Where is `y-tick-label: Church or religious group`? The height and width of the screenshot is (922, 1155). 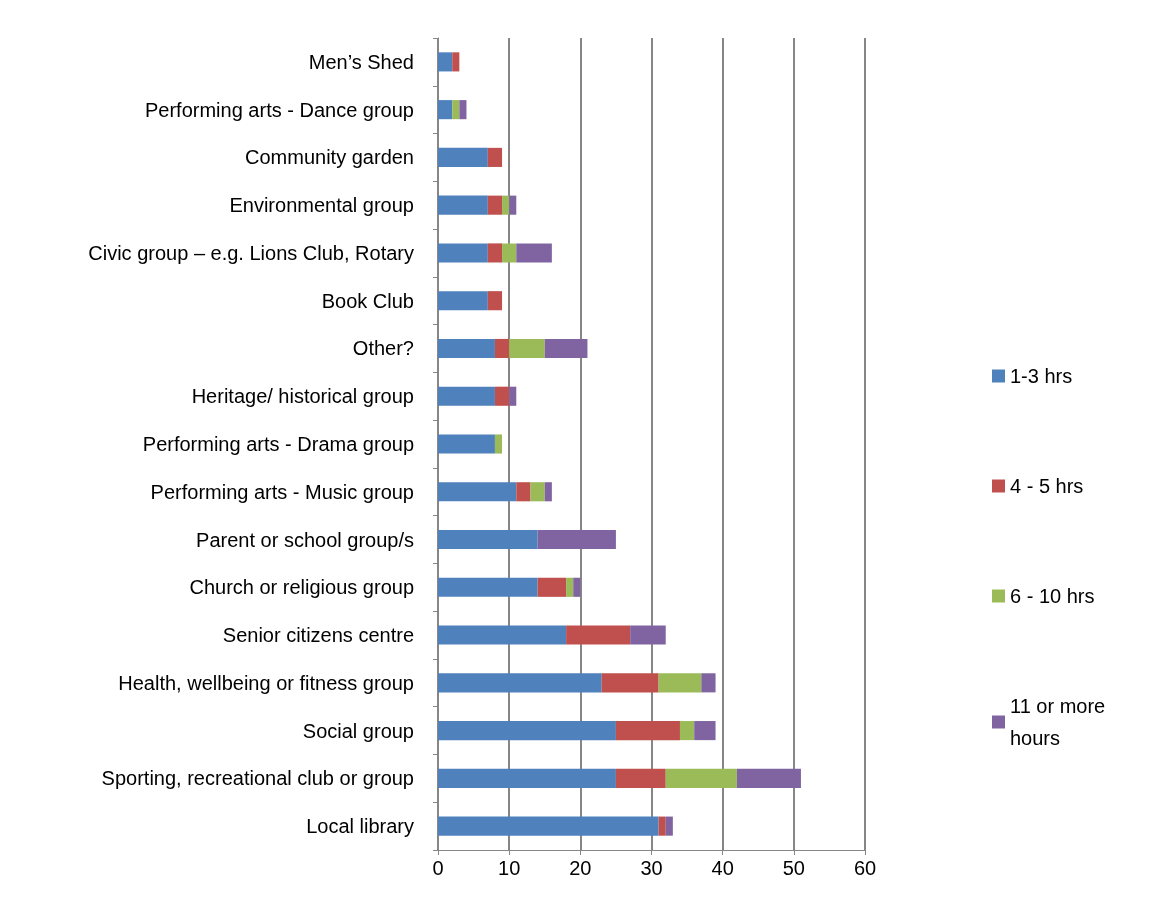 y-tick-label: Church or religious group is located at coordinates (301, 587).